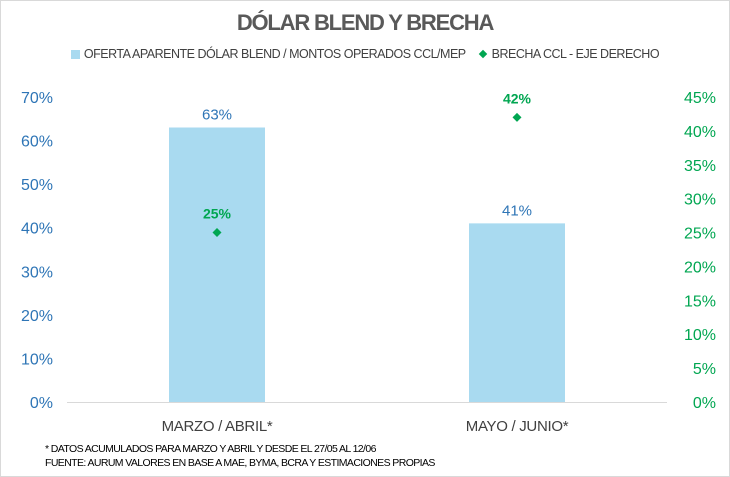  What do you see at coordinates (217, 426) in the screenshot?
I see `x-category-label: MARZO / ABRIL*` at bounding box center [217, 426].